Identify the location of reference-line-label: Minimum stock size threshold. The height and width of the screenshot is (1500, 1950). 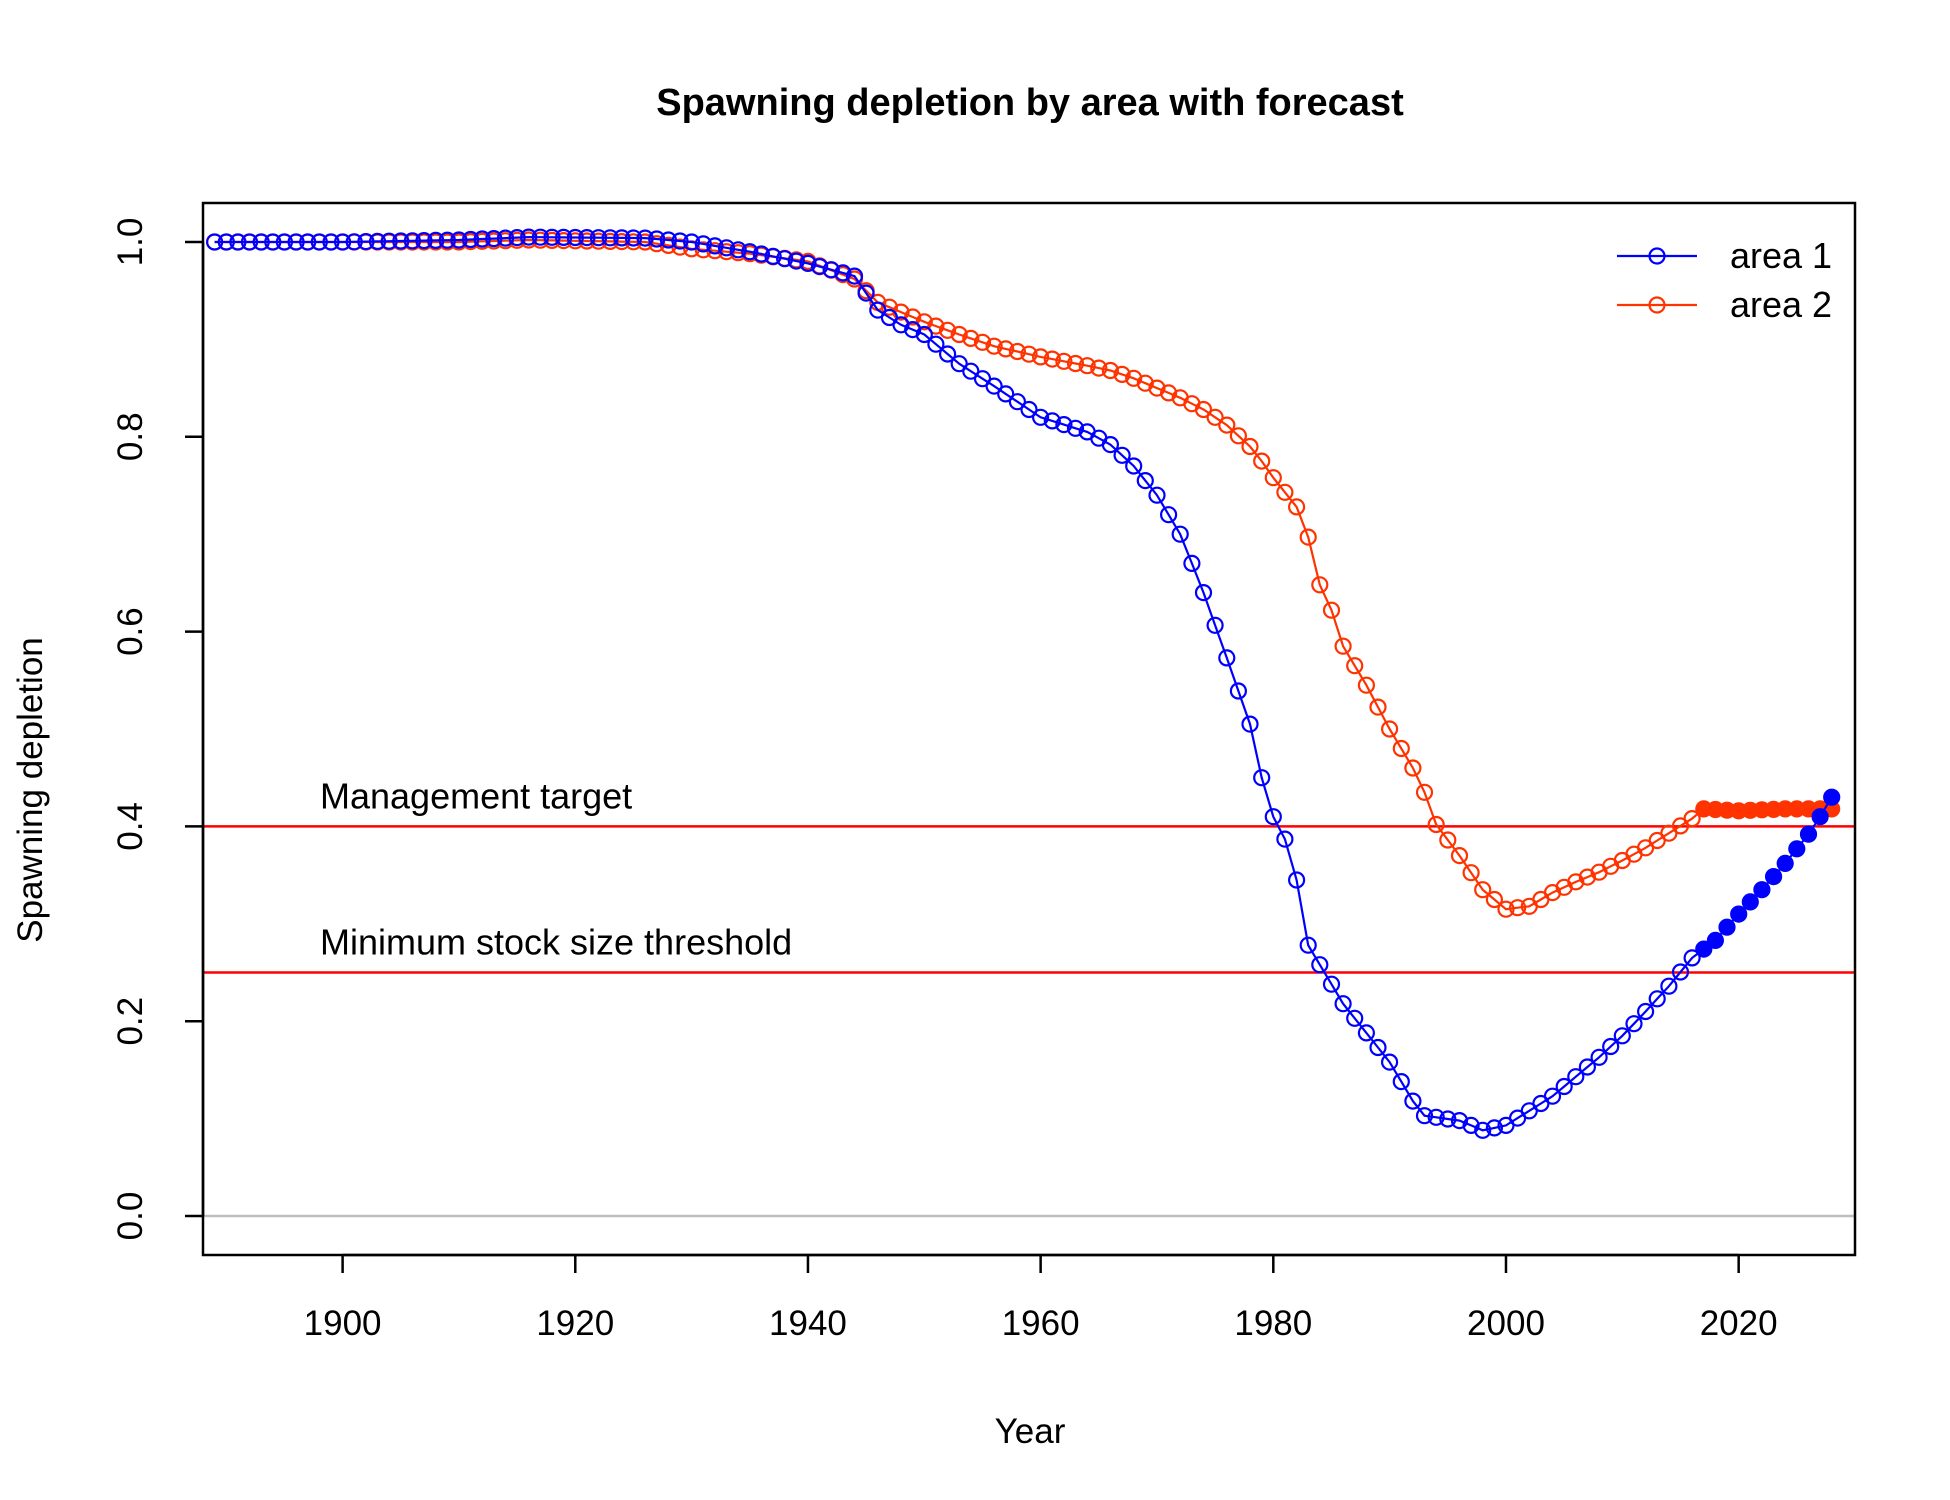
(556, 942).